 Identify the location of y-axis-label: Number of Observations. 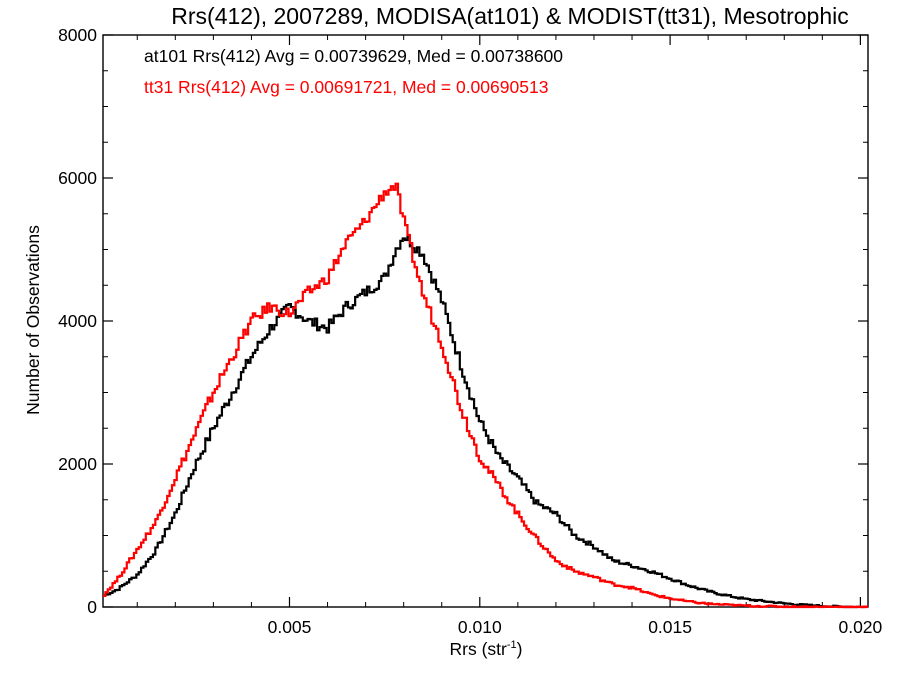
(33, 320).